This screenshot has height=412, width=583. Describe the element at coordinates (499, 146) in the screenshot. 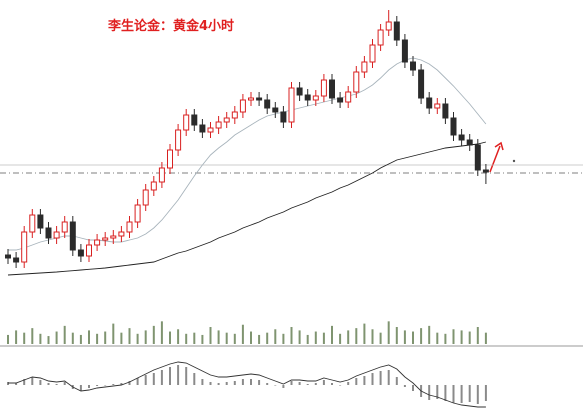

I see `forecast-arrow-head` at that location.